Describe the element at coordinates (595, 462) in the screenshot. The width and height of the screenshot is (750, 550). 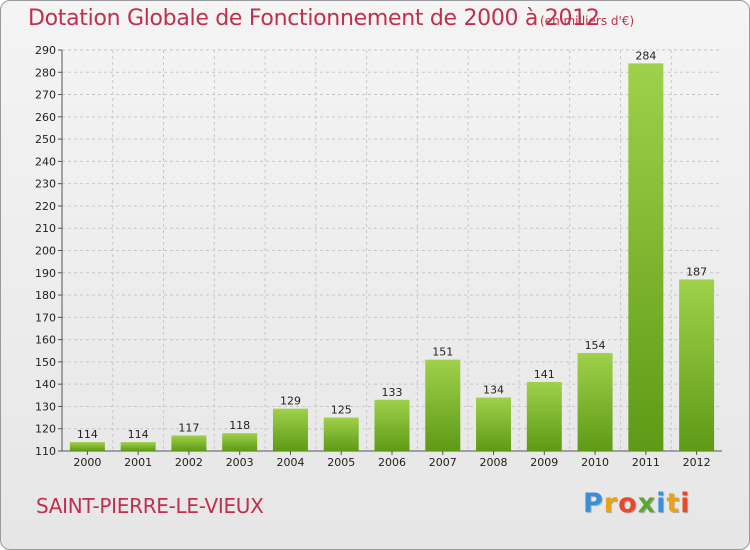
I see `x-tick-label-2010: 2010` at that location.